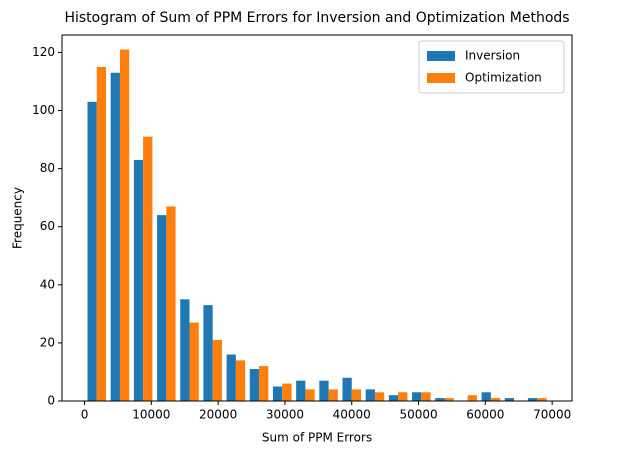 The image size is (623, 459). I want to click on y-tick-label: 40, so click(47, 284).